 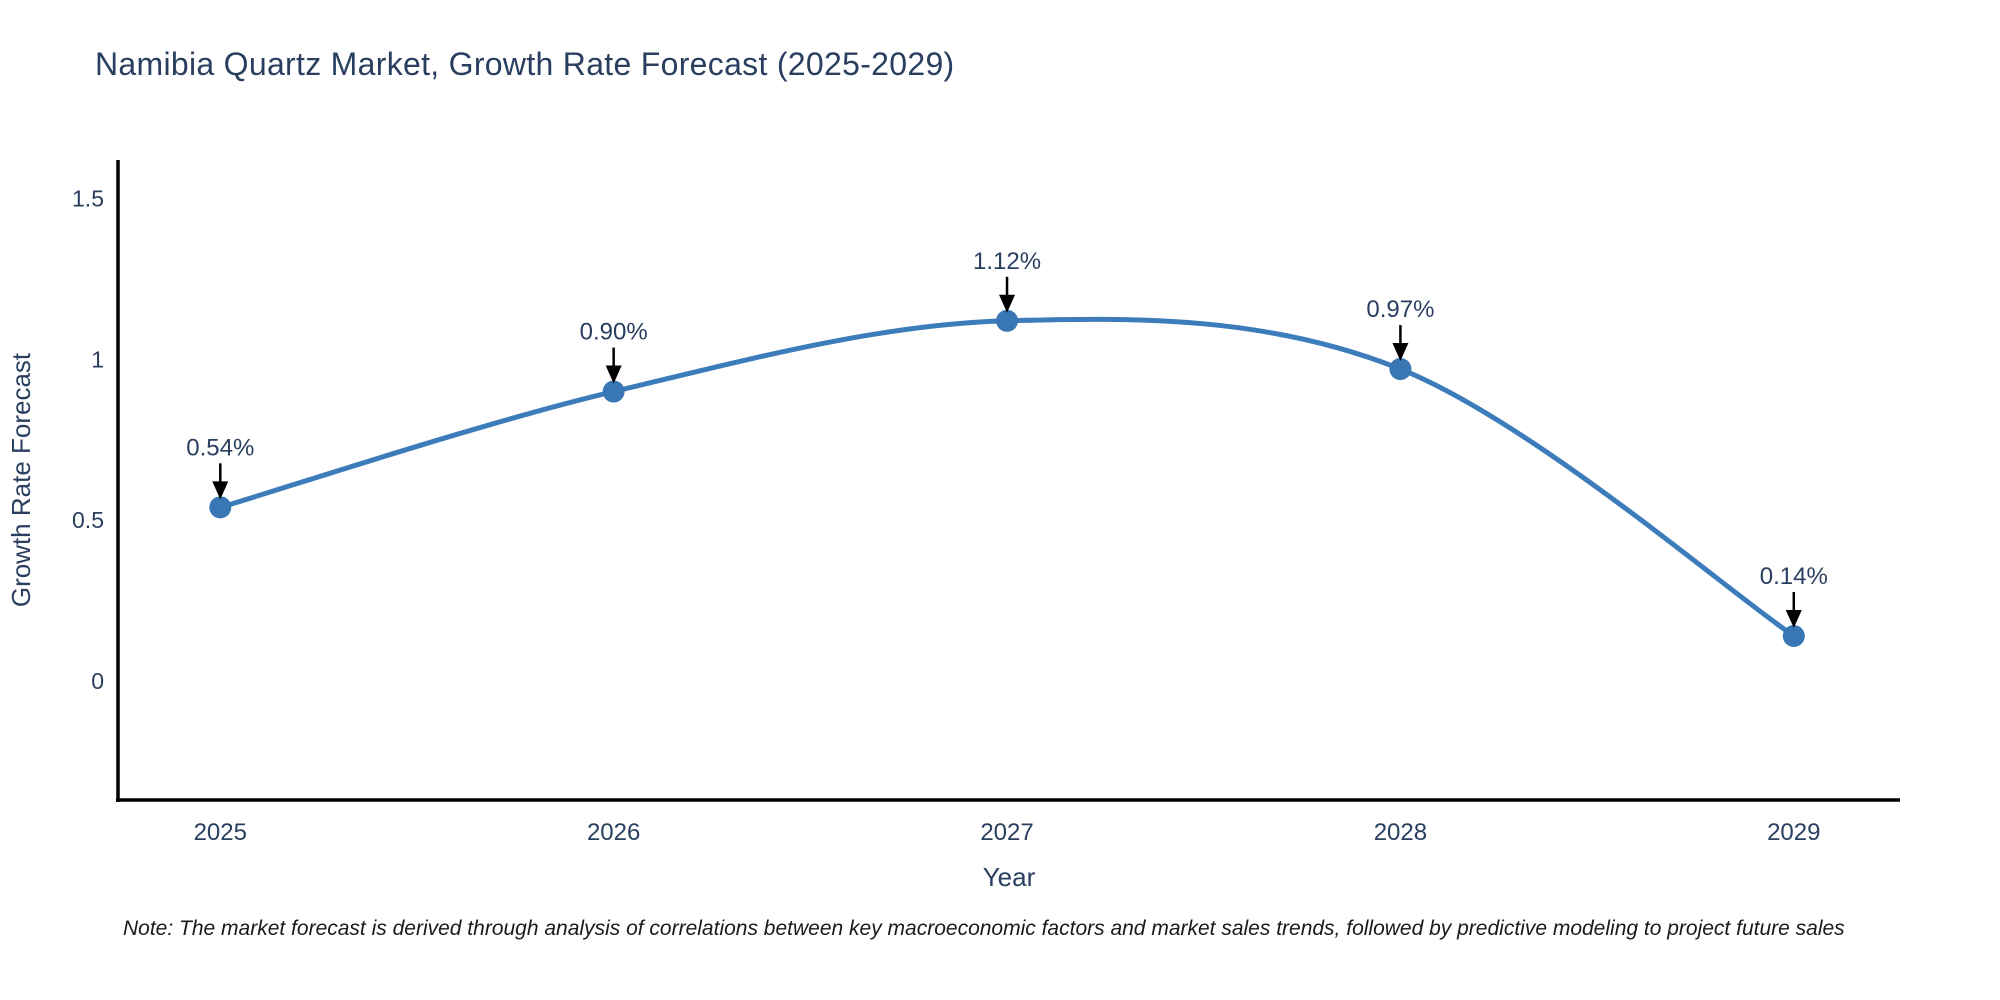 What do you see at coordinates (613, 832) in the screenshot?
I see `x-tick-label: 2026` at bounding box center [613, 832].